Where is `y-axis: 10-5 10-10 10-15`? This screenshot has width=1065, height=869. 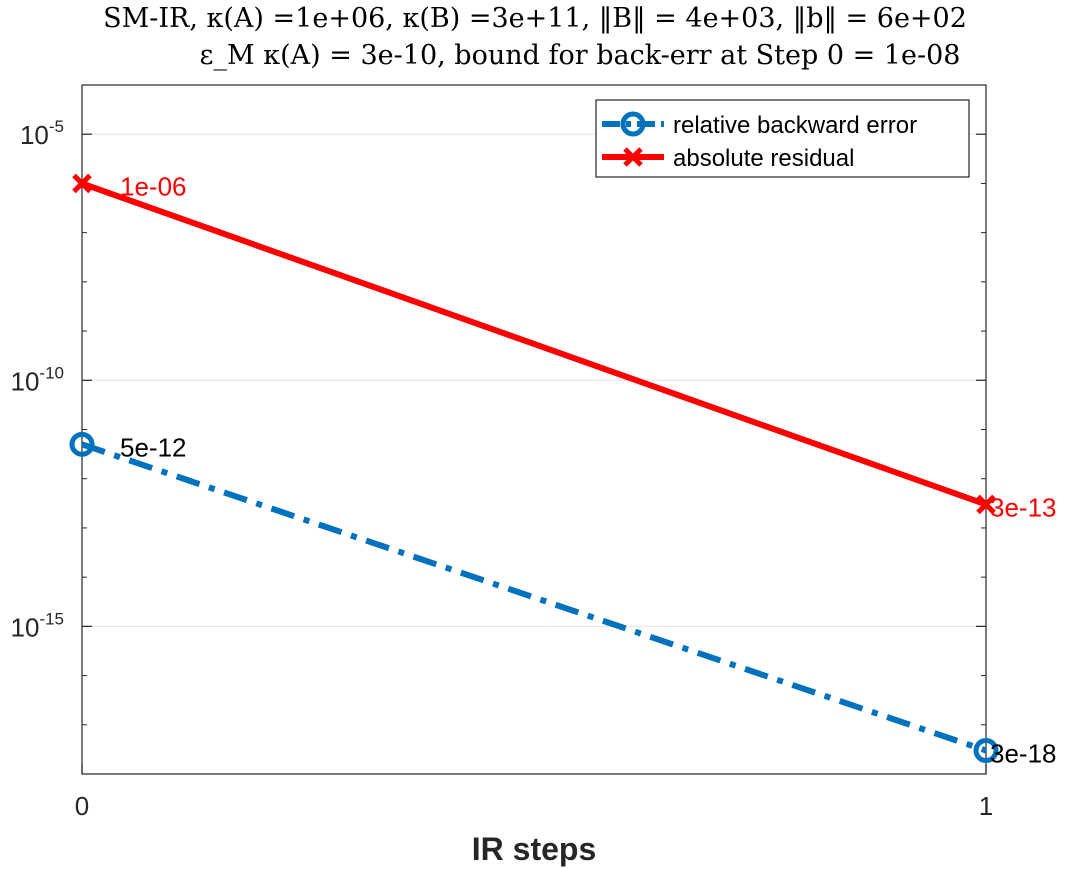 y-axis: 10-5 10-10 10-15 is located at coordinates (38, 379).